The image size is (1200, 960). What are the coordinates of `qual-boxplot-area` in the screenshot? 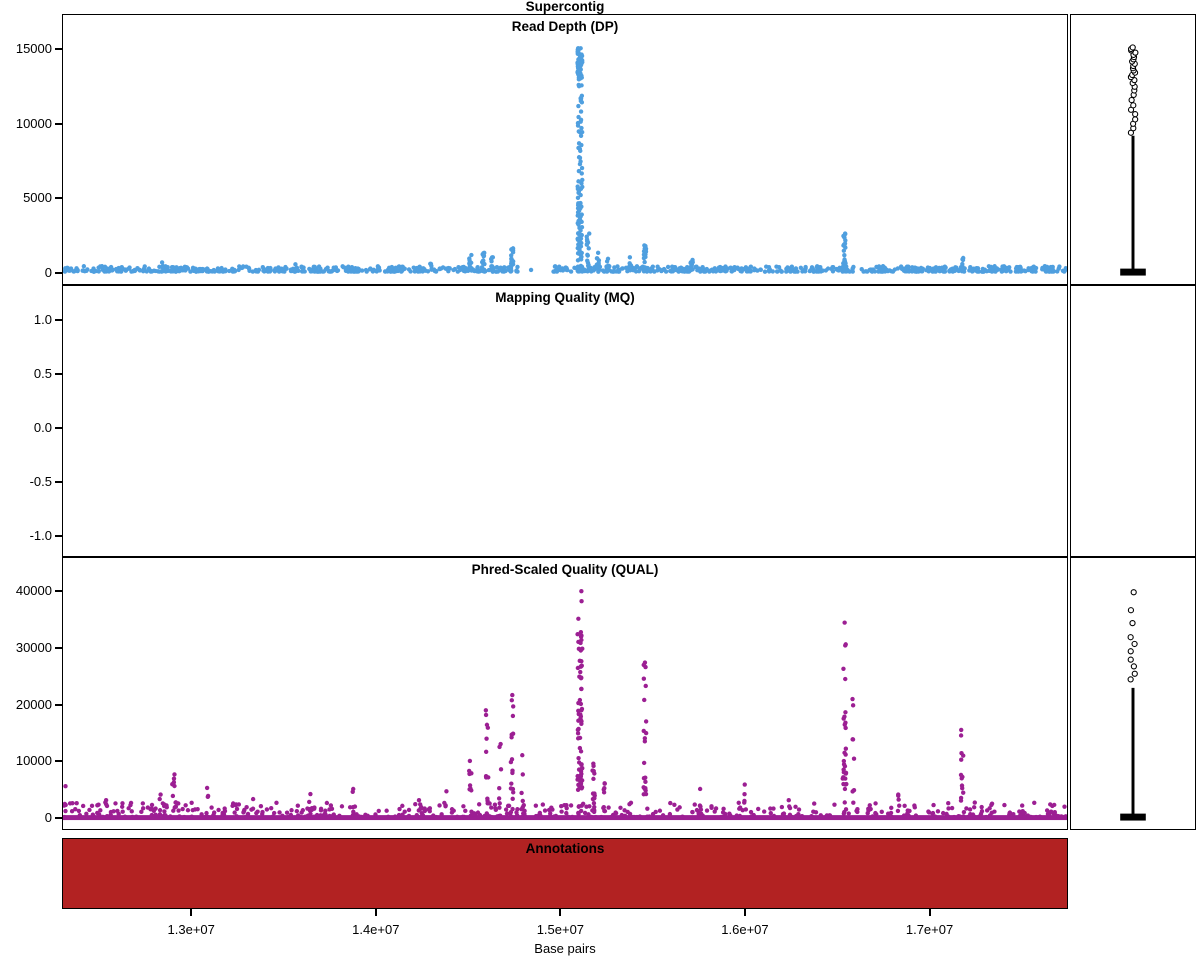 It's located at (1133, 693).